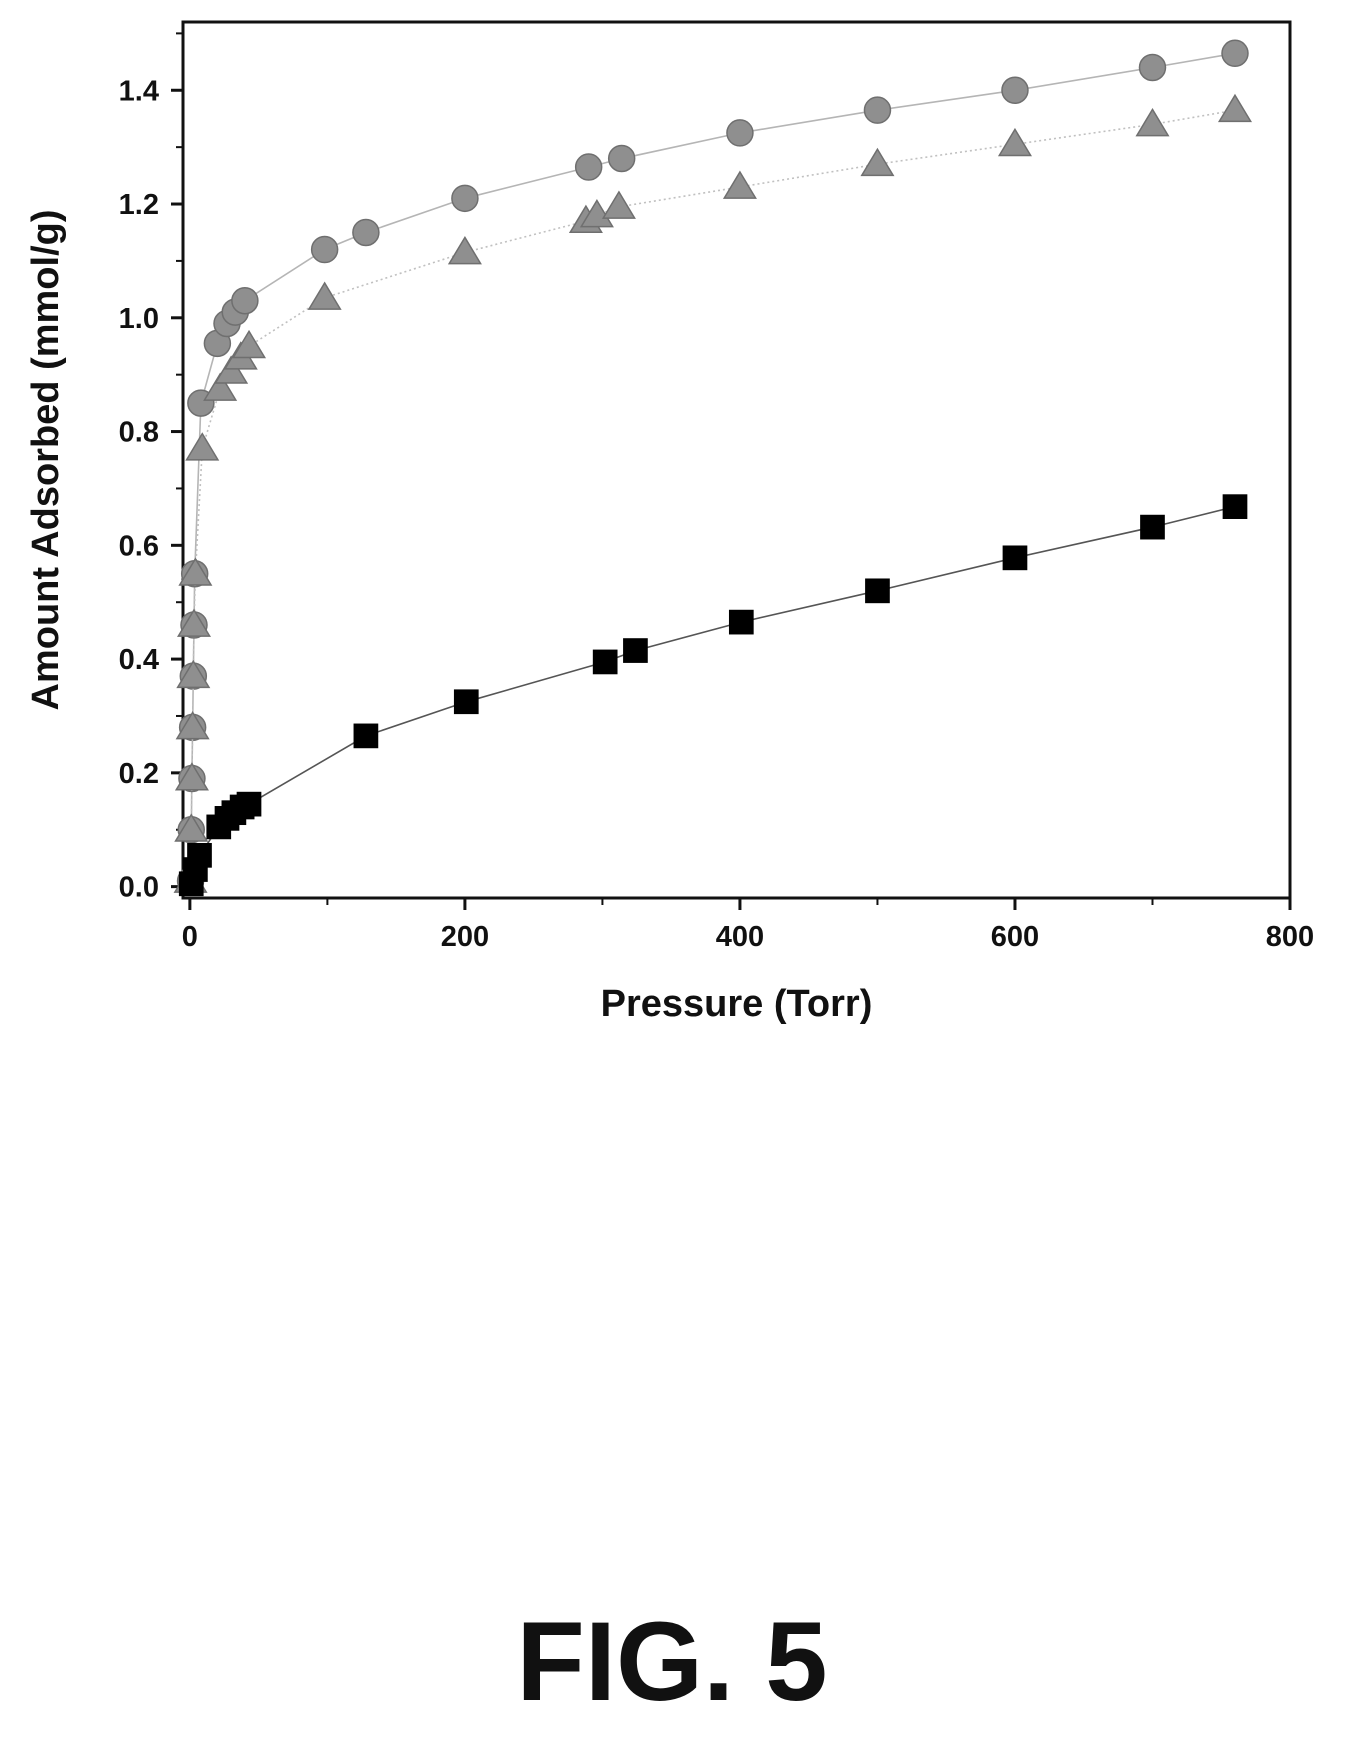 This screenshot has height=1748, width=1345. Describe the element at coordinates (740, 937) in the screenshot. I see `x-tick-label: 400` at that location.